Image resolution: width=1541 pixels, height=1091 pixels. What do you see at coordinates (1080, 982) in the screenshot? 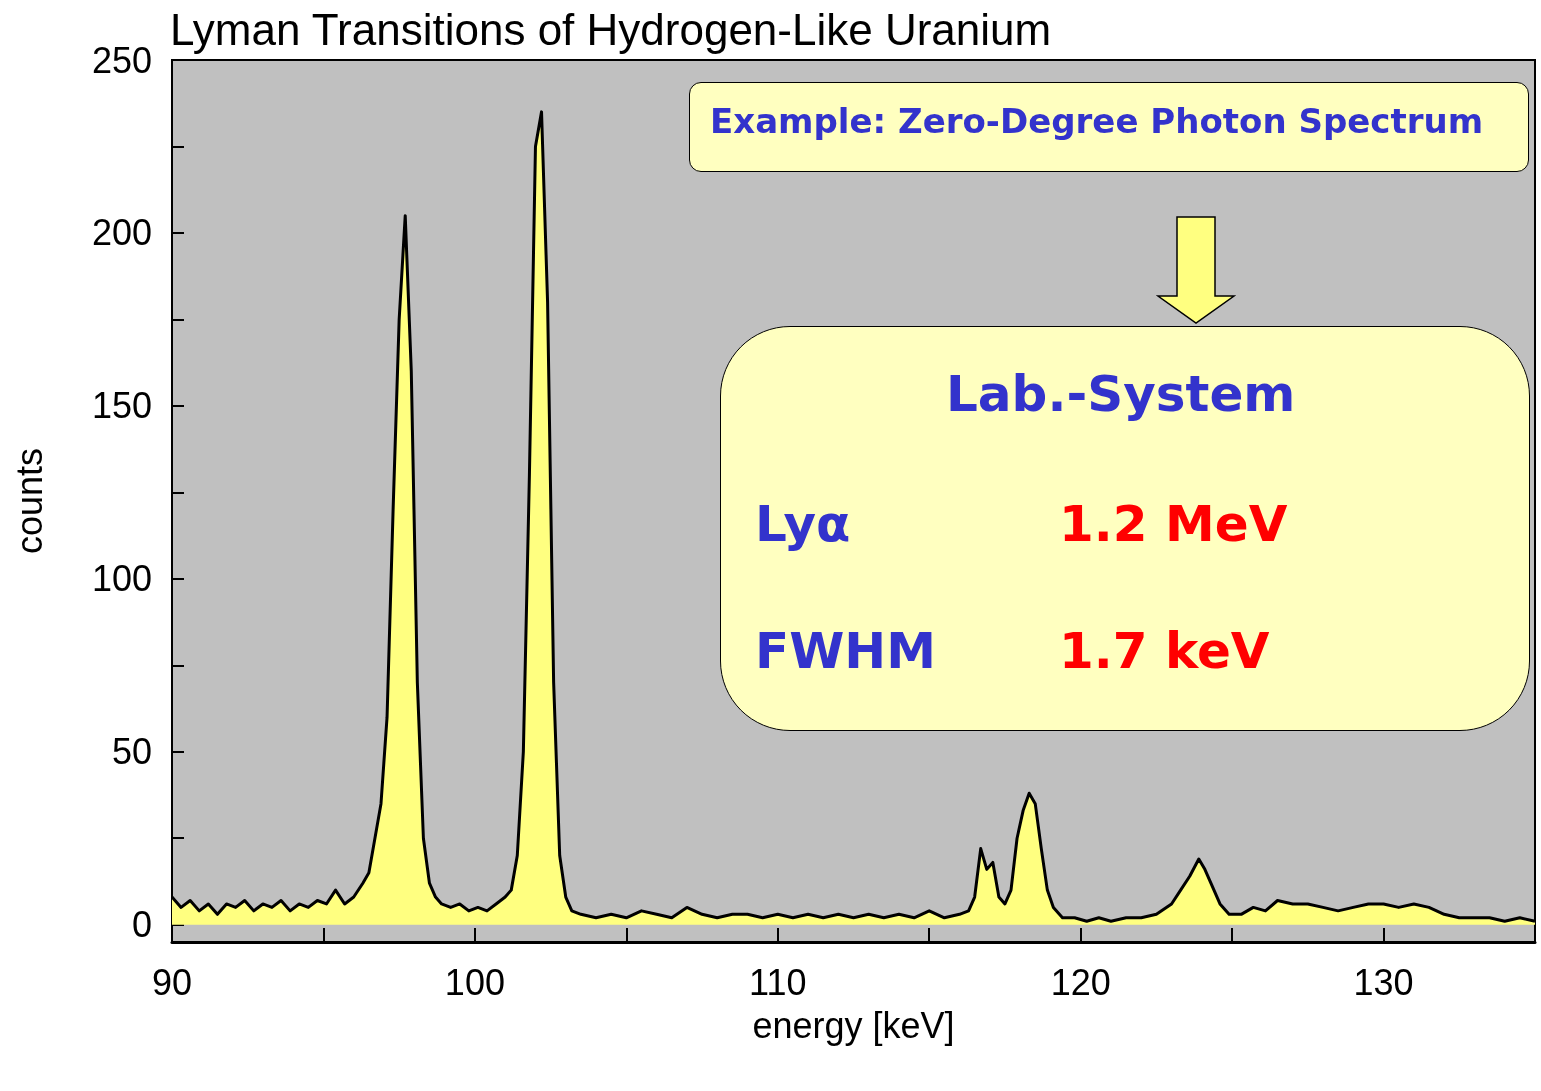
I see `x-tick-label: 120` at bounding box center [1080, 982].